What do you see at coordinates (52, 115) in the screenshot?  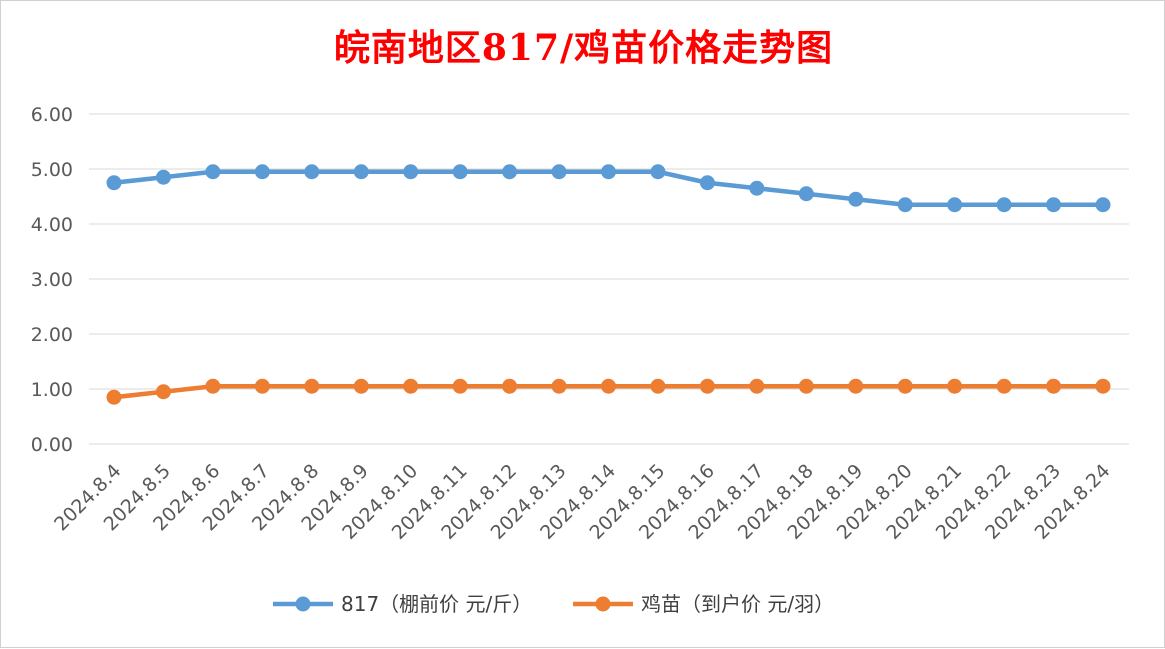 I see `y-tick-label: 6.00` at bounding box center [52, 115].